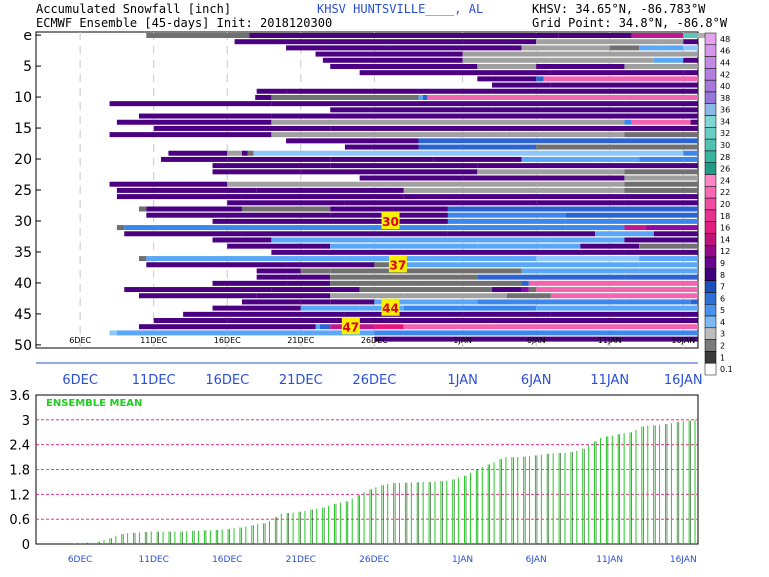 This screenshot has height=577, width=769. What do you see at coordinates (619, 9) in the screenshot?
I see `station-coordinates: KHSV: 34.65°N, -86.783°W` at bounding box center [619, 9].